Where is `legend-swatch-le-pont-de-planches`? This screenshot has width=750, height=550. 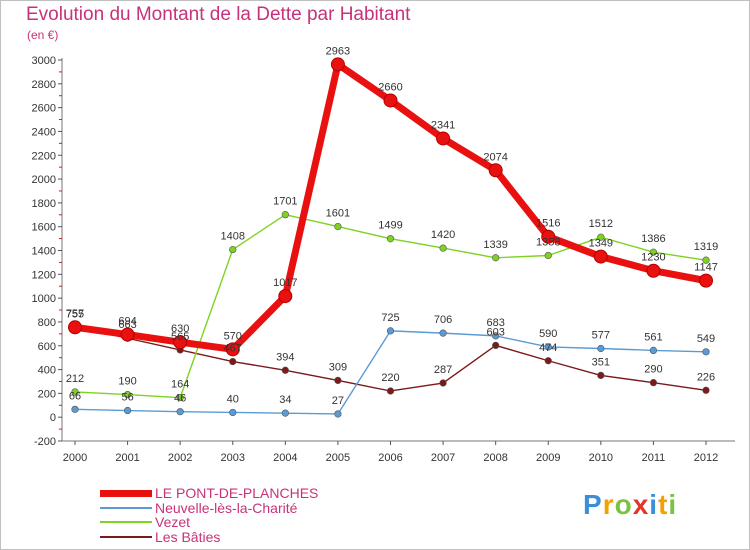
legend-swatch-le-pont-de-planches is located at coordinates (126, 493).